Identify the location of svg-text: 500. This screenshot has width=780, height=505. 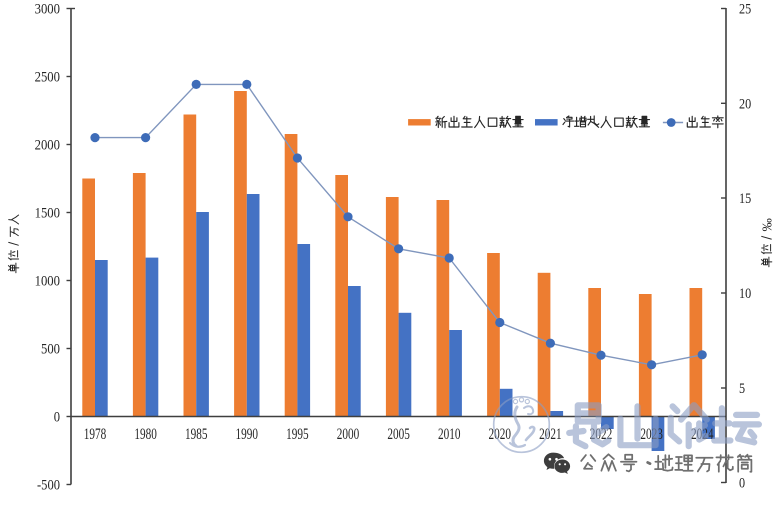
(50, 350).